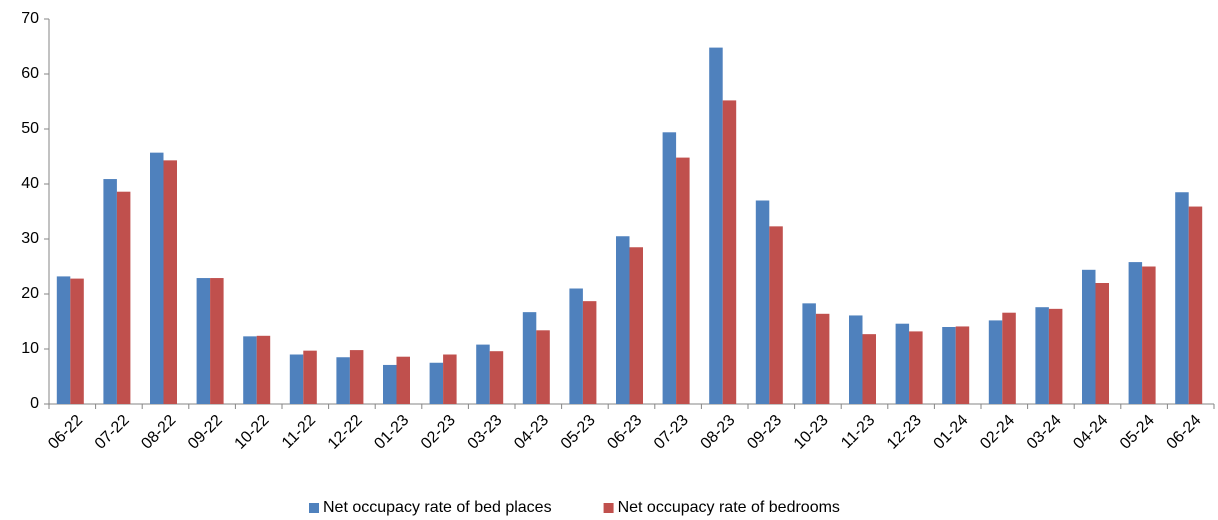 The width and height of the screenshot is (1218, 520). I want to click on legend-label: Net occupacy rate of bed places, so click(437, 507).